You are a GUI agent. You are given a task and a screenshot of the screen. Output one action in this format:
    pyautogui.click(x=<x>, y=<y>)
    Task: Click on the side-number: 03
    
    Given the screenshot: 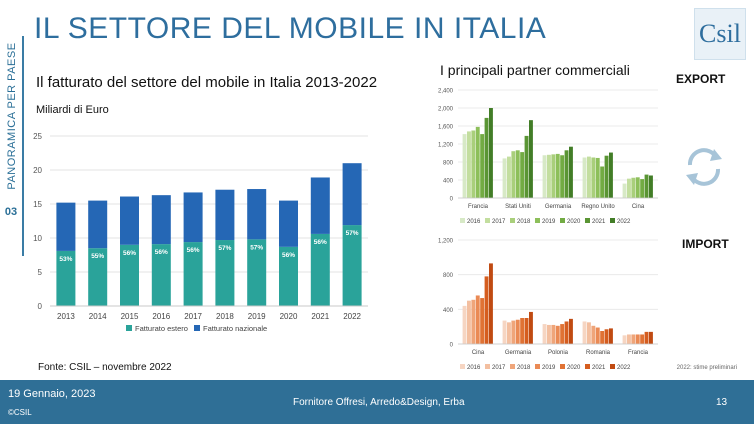 What is the action you would take?
    pyautogui.click(x=11, y=212)
    